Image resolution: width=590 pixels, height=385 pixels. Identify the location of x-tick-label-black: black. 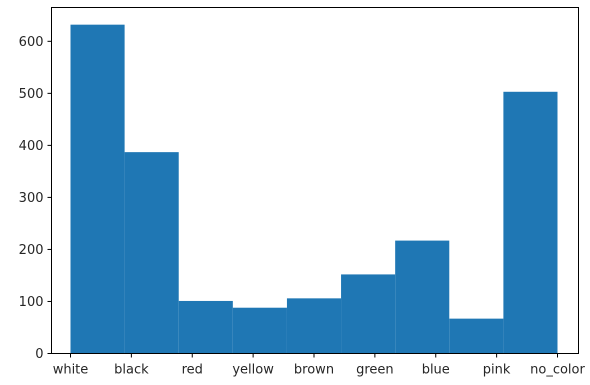
(131, 370).